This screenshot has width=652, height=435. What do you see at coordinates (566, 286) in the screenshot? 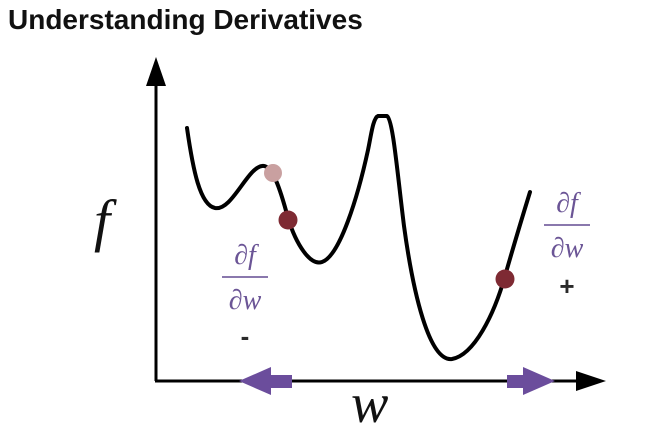
I see `right-derivative-sign: +` at bounding box center [566, 286].